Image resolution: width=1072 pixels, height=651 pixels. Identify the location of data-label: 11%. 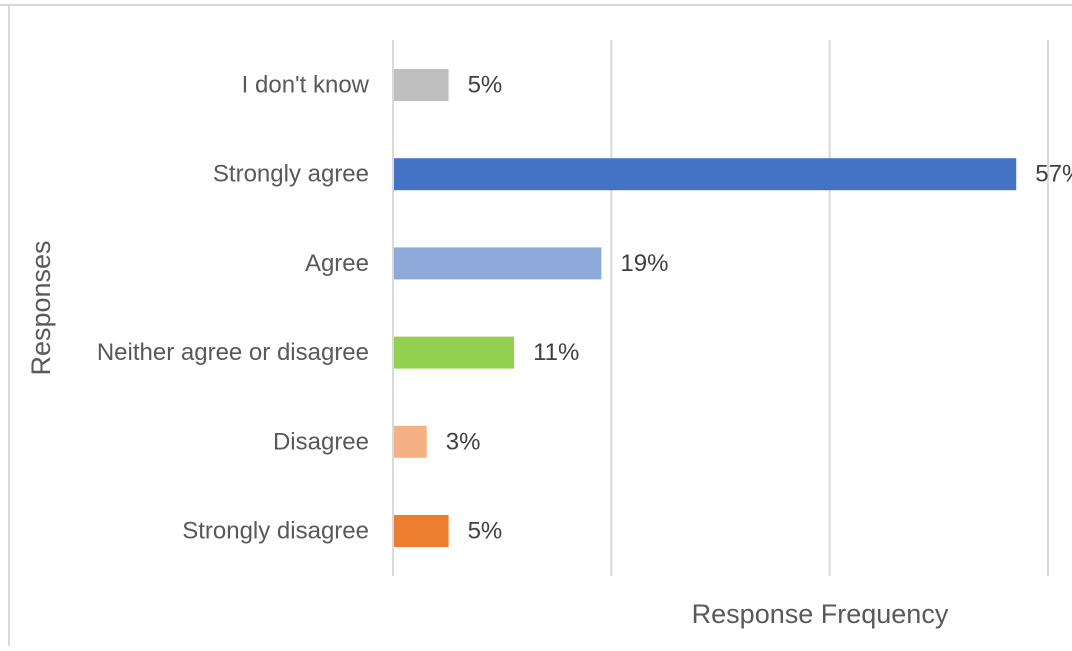
(556, 352).